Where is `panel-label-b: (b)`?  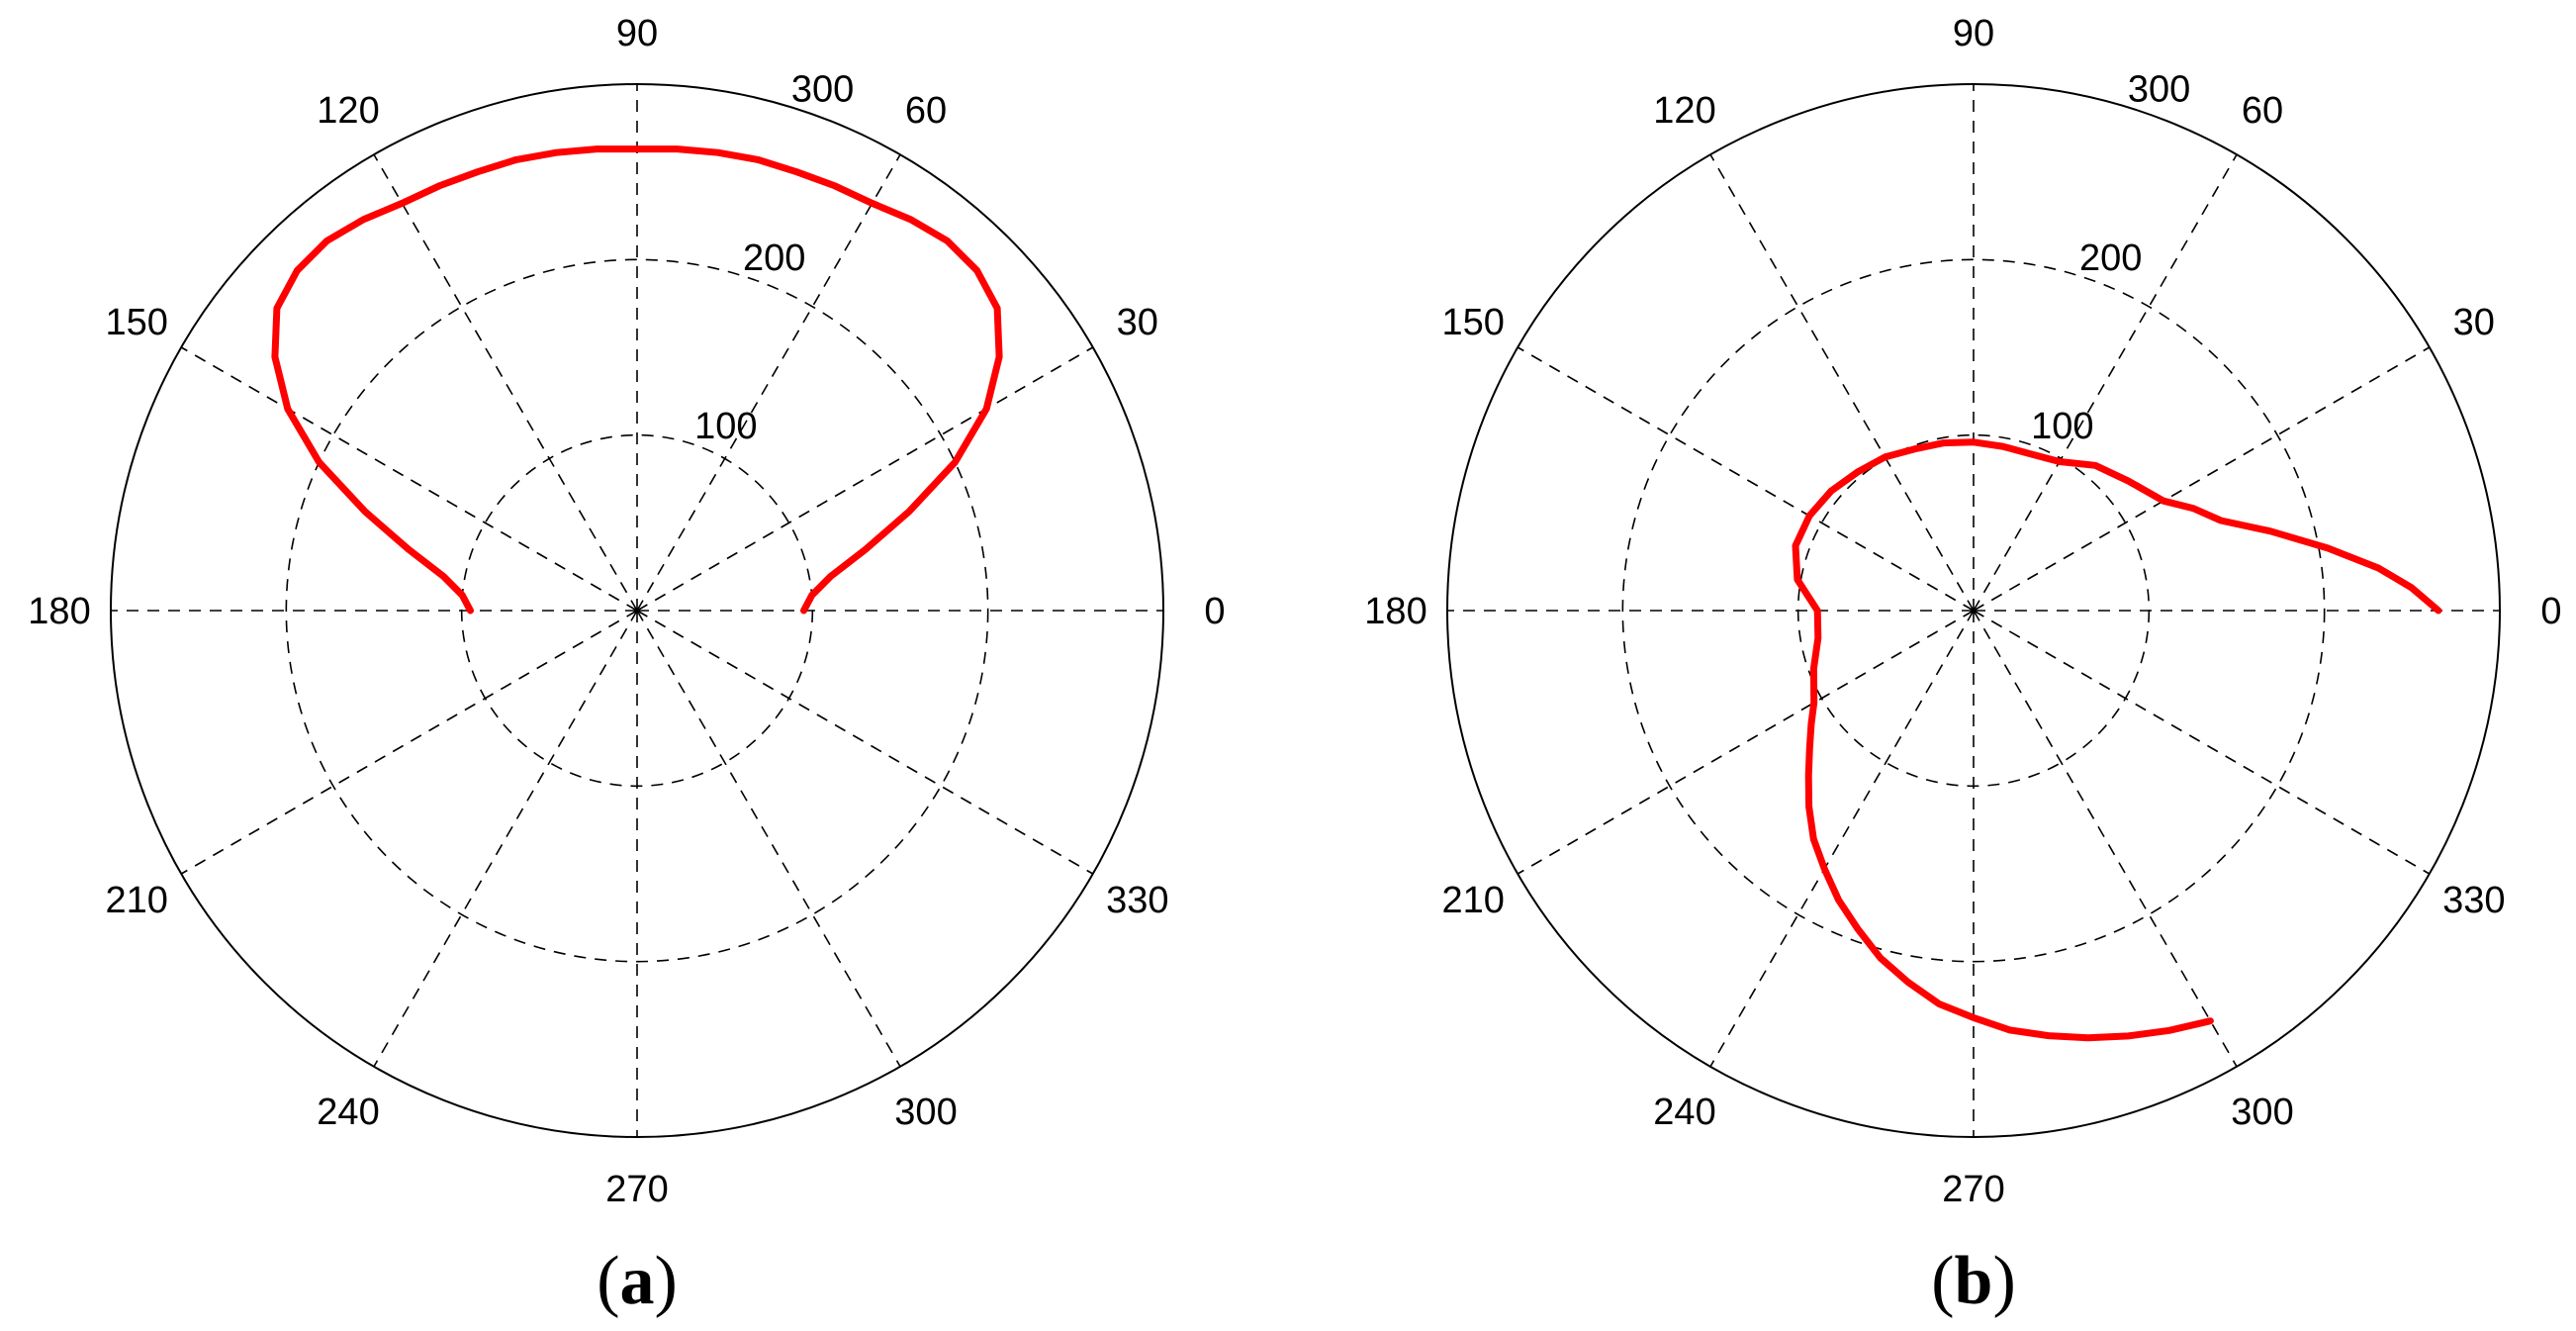 panel-label-b: (b) is located at coordinates (1973, 1281).